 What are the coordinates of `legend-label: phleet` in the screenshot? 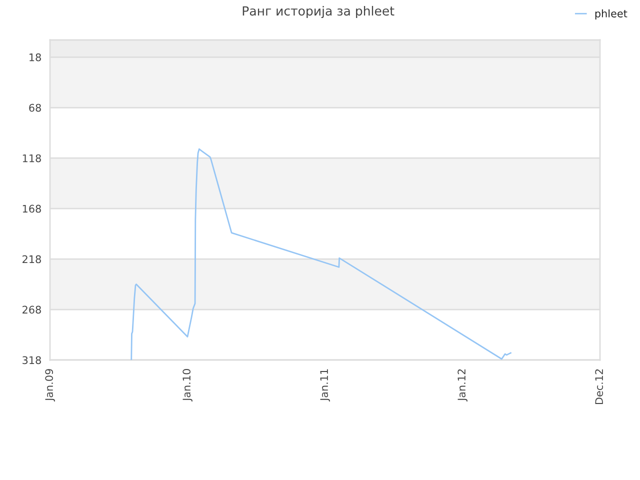 It's located at (611, 14).